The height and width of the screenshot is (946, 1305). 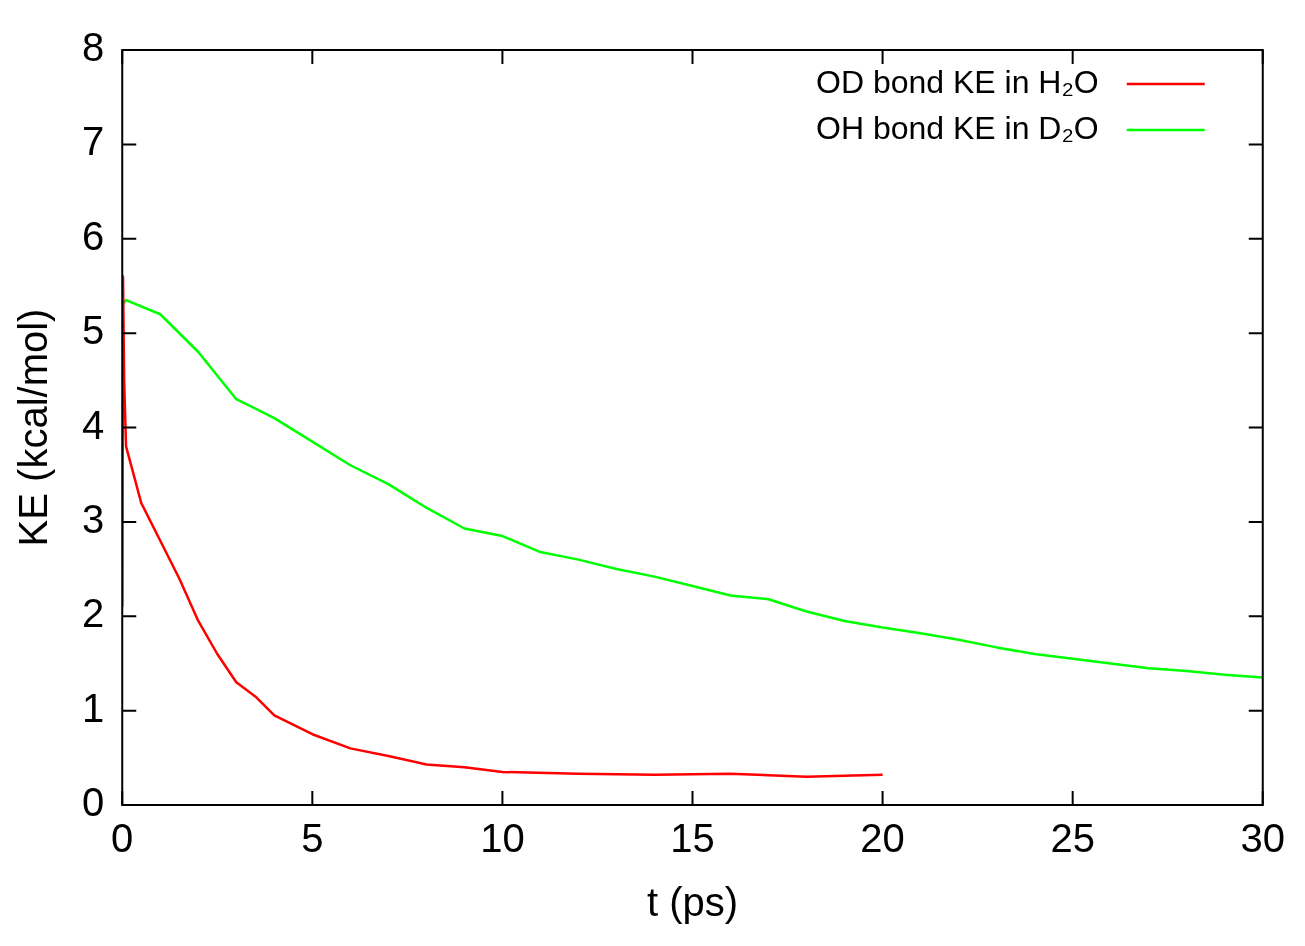 What do you see at coordinates (1072, 838) in the screenshot?
I see `x-tick-label: 25` at bounding box center [1072, 838].